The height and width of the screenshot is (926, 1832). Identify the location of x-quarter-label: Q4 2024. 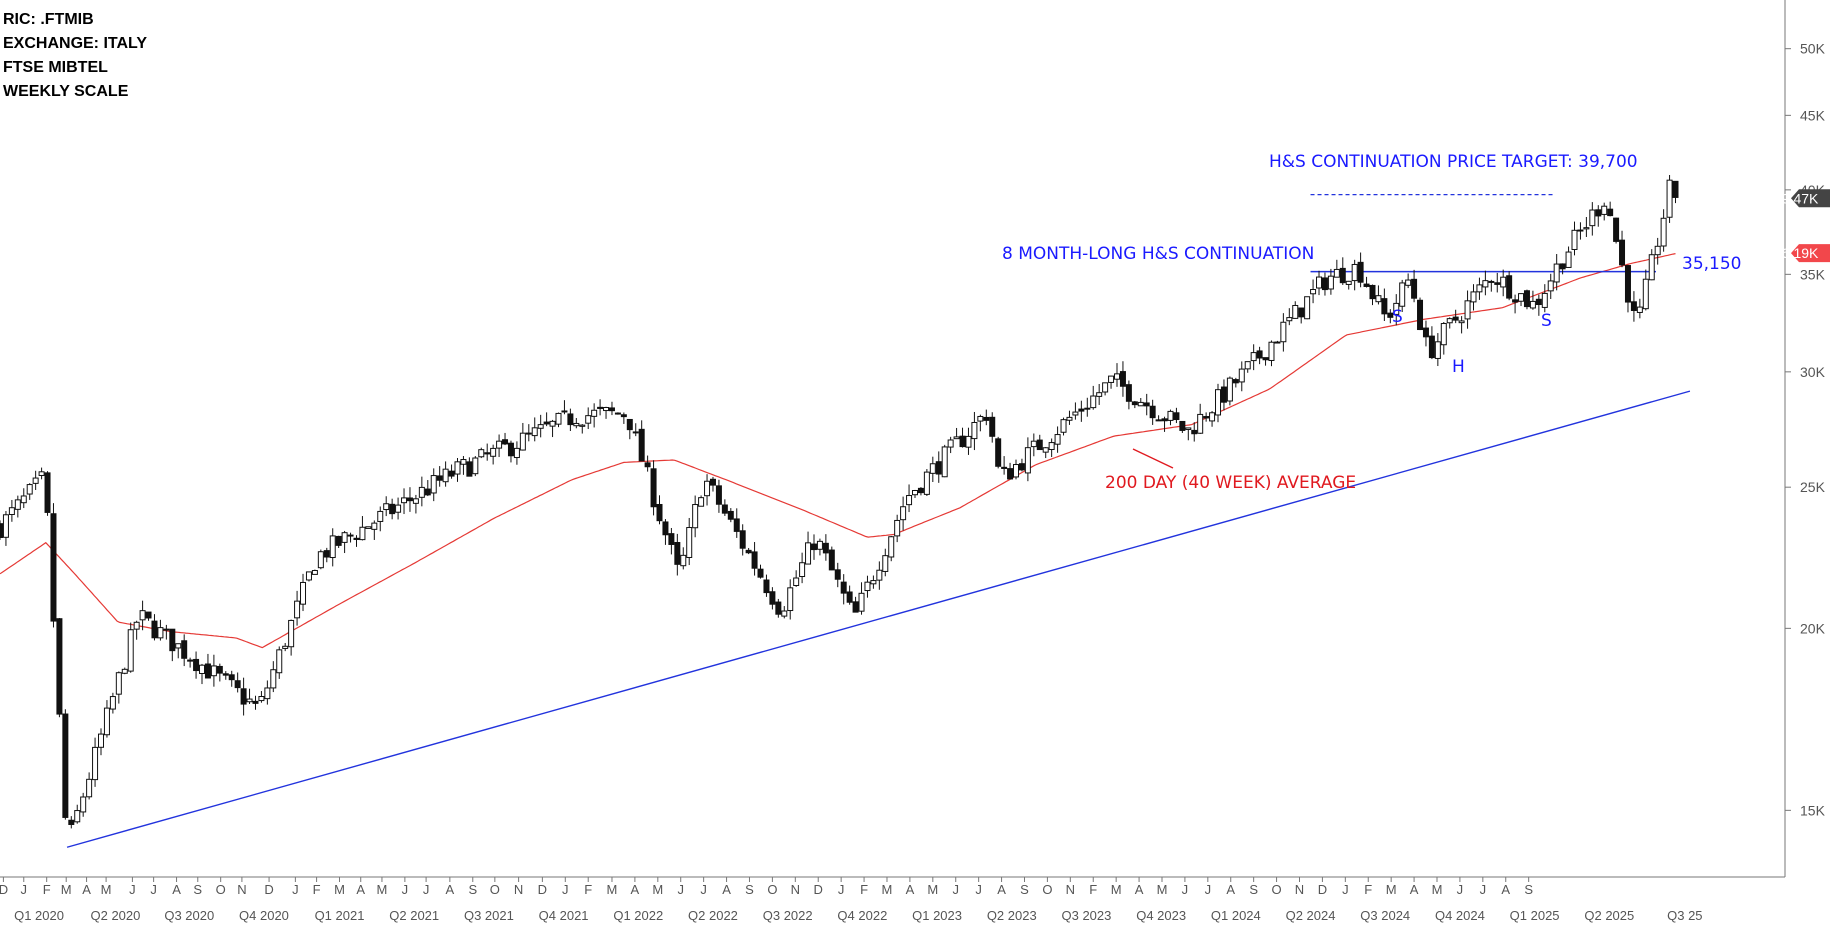
(1460, 915).